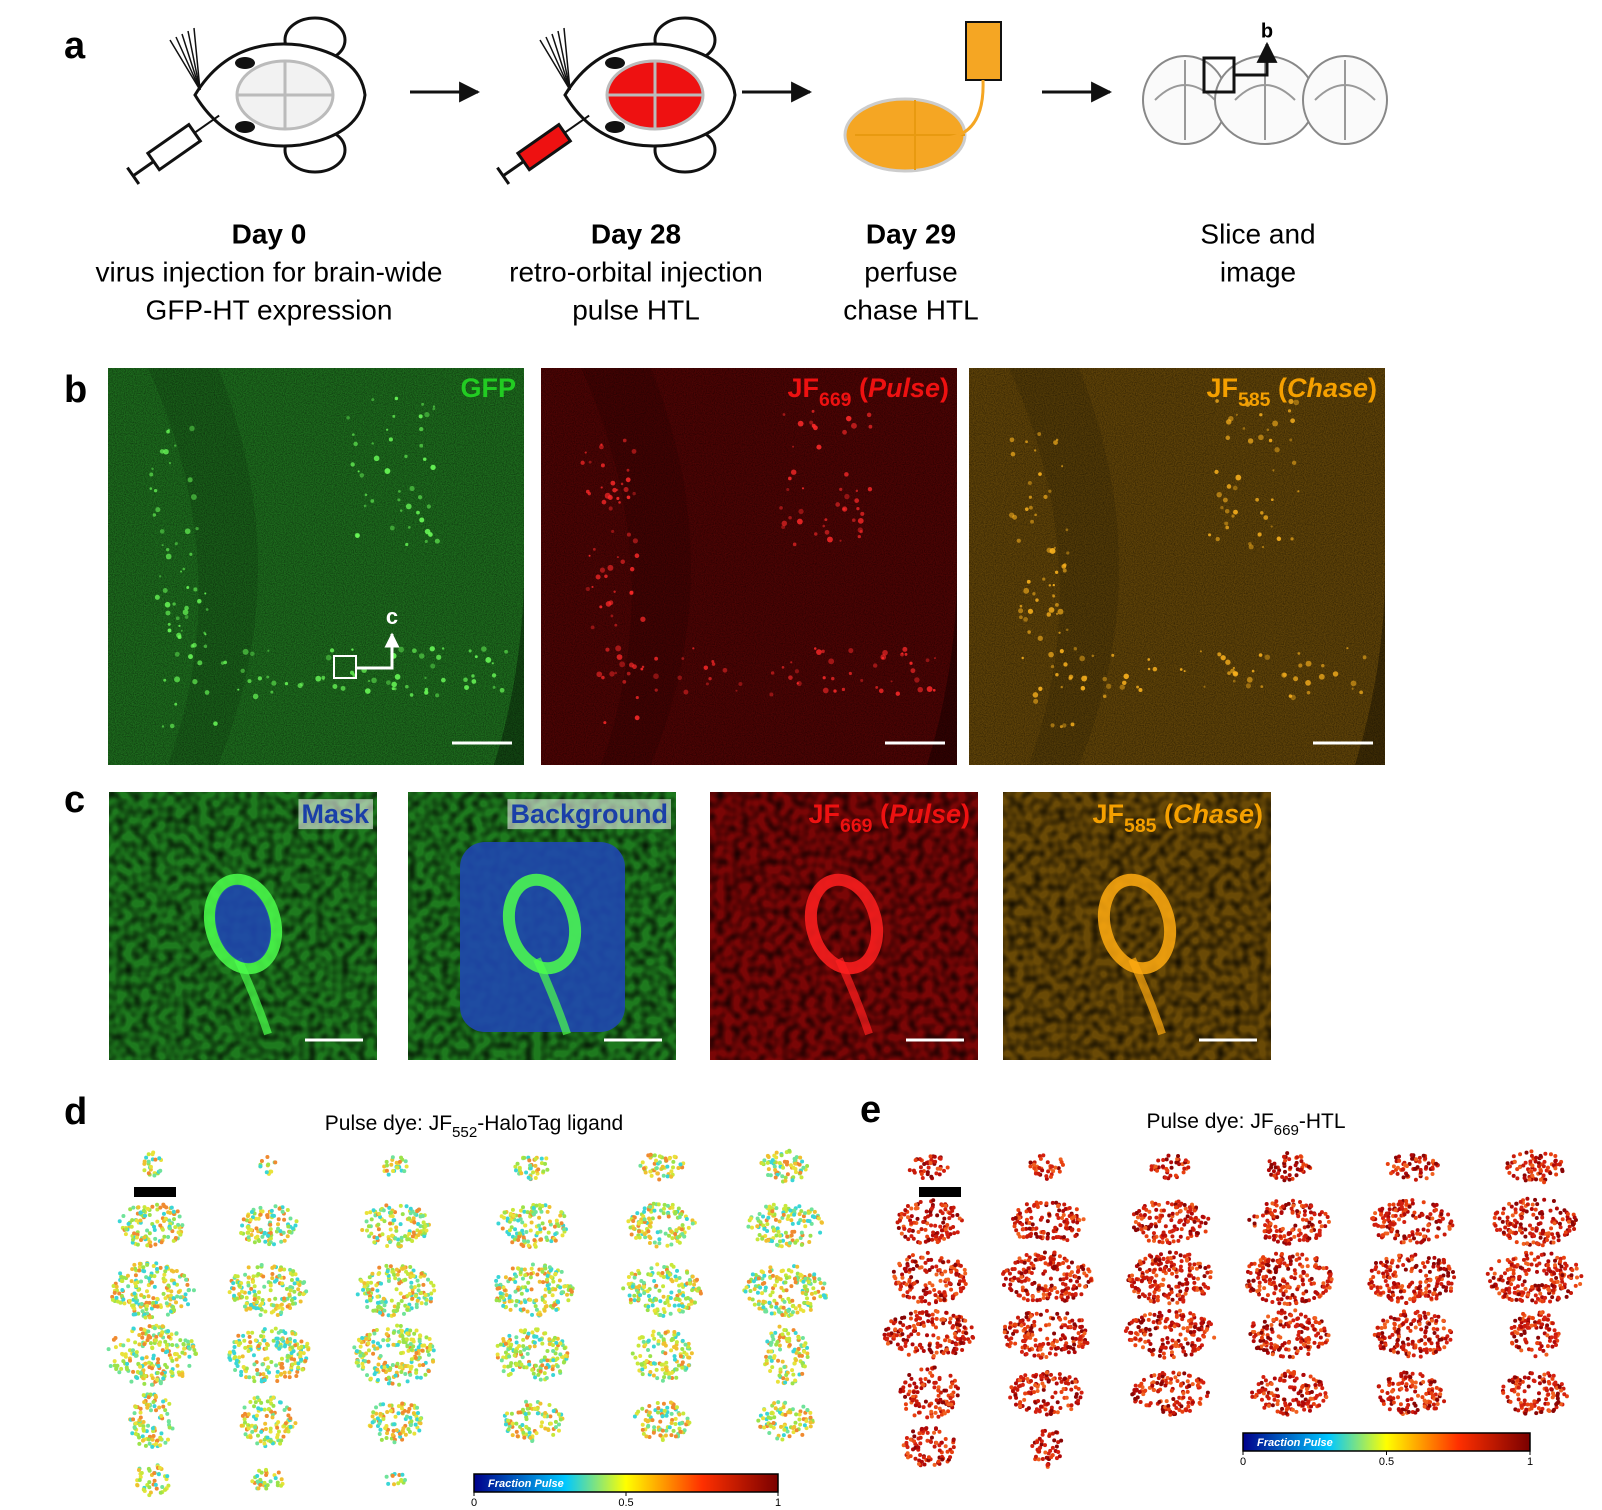 This screenshot has width=1602, height=1510. Describe the element at coordinates (1140, 826) in the screenshot. I see `label-part: 585` at that location.